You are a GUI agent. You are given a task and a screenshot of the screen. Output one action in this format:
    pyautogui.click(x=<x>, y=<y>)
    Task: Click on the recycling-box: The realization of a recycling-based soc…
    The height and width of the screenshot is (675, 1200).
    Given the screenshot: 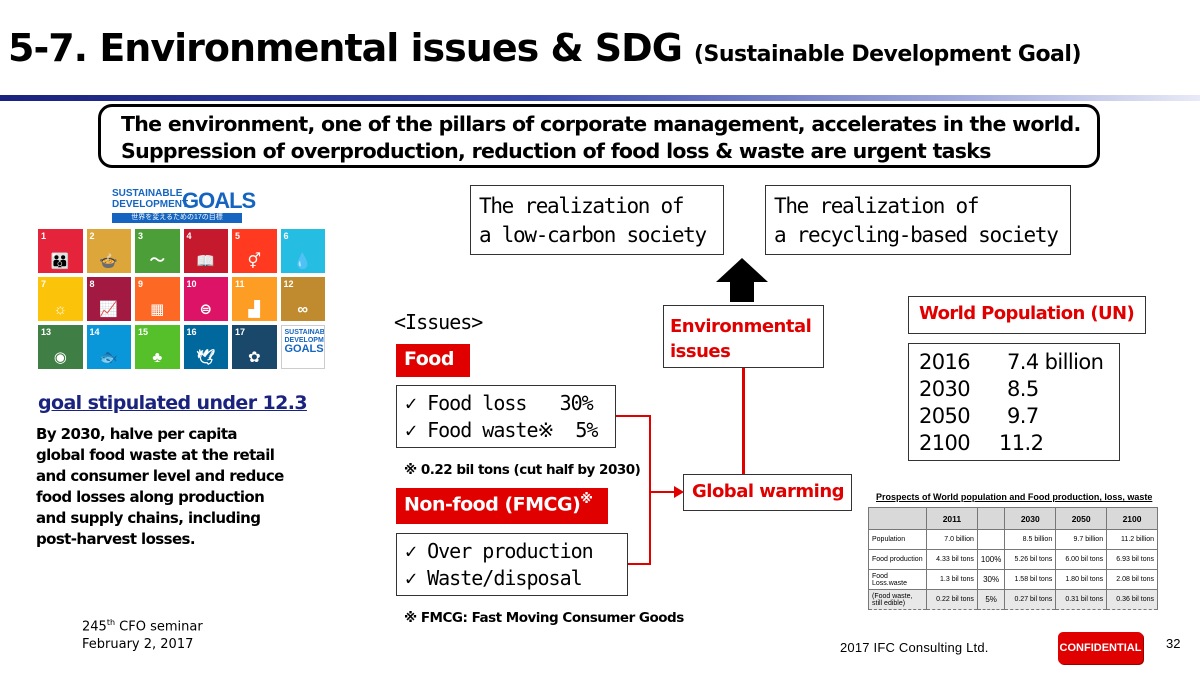 What is the action you would take?
    pyautogui.click(x=918, y=220)
    